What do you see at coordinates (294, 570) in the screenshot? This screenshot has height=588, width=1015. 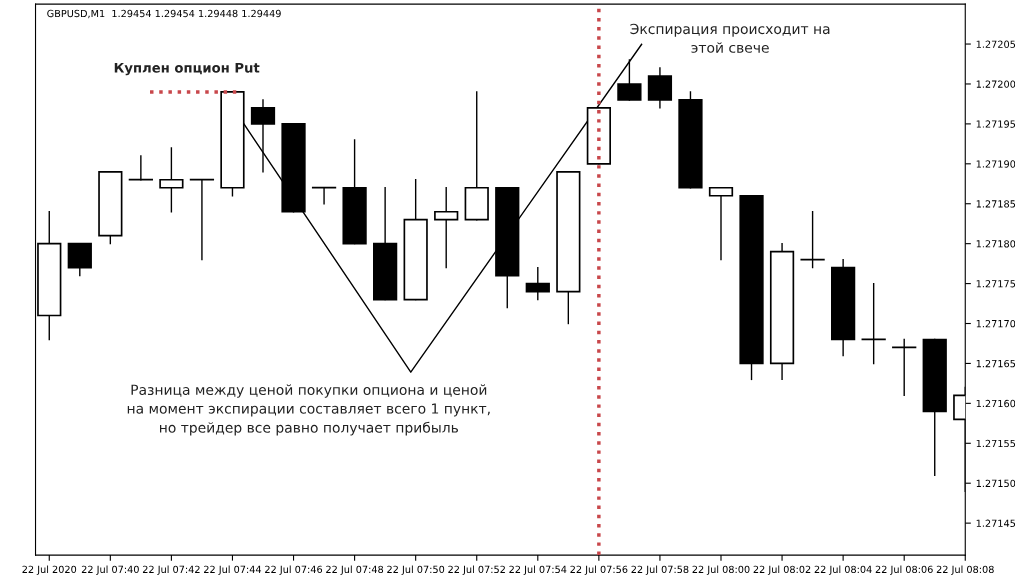 I see `x-tick-label: 22 Jul 07:46` at bounding box center [294, 570].